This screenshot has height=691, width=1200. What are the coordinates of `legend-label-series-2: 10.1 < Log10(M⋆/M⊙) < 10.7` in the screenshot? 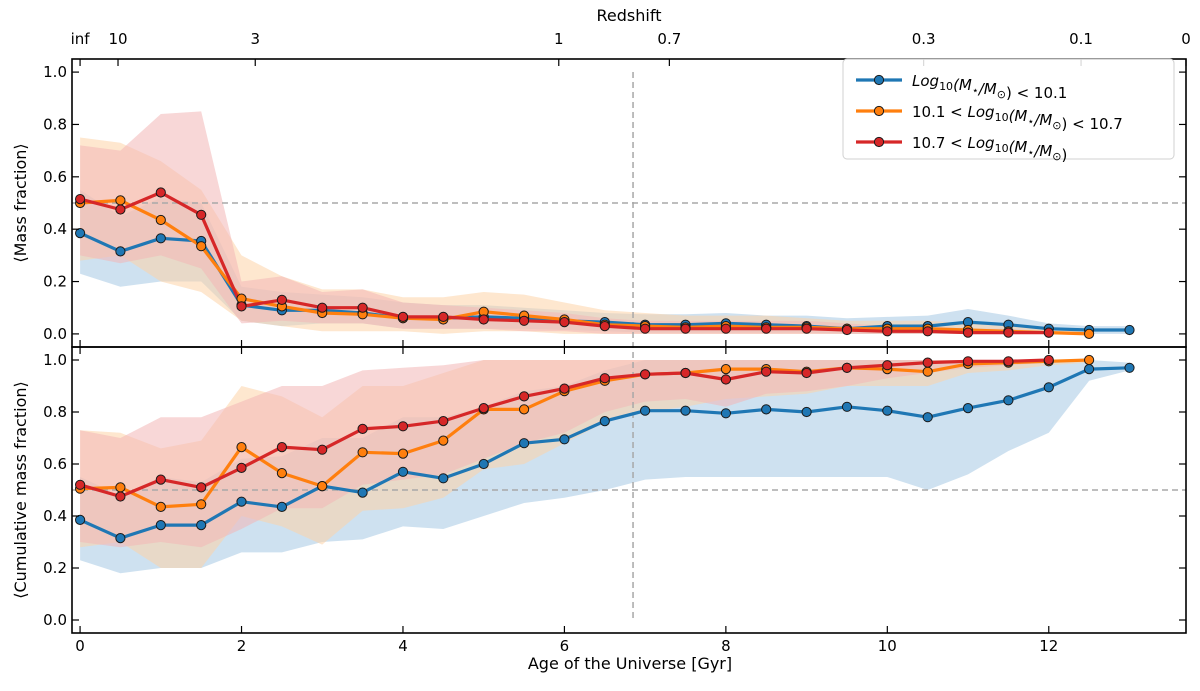 It's located at (1017, 118).